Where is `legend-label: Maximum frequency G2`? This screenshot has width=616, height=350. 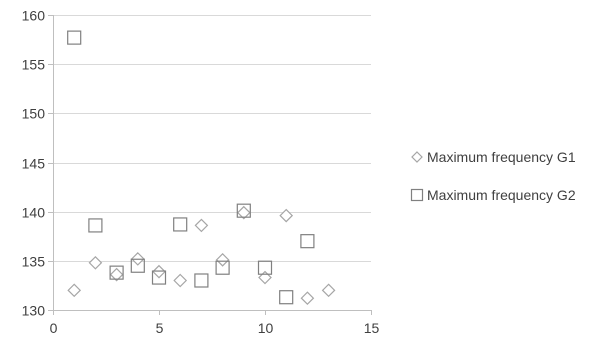
legend-label: Maximum frequency G2 is located at coordinates (501, 195).